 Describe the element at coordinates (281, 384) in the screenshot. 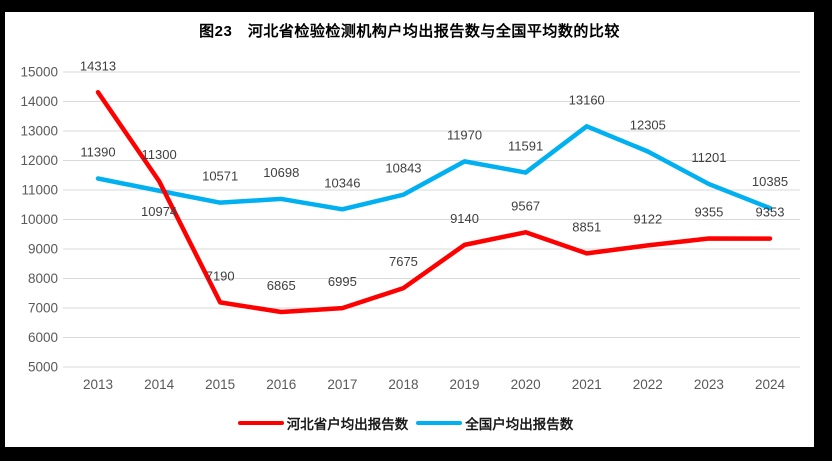

I see `x-tick-label: 2016` at that location.